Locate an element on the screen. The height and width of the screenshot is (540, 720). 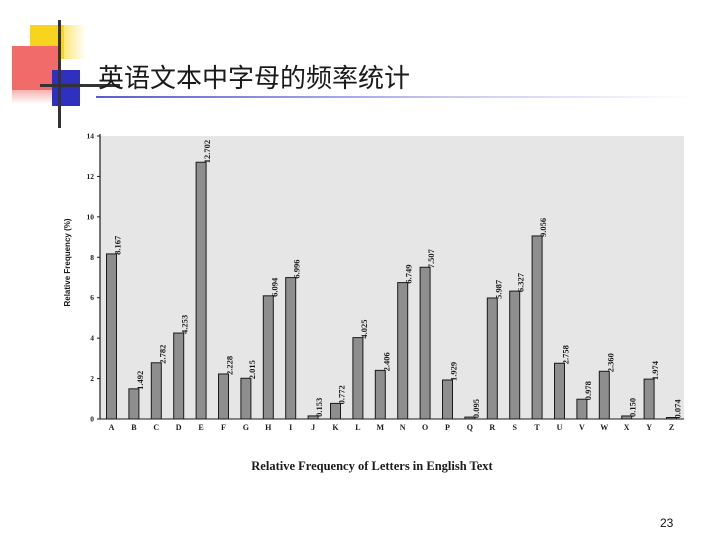
bar-X is located at coordinates (627, 417).